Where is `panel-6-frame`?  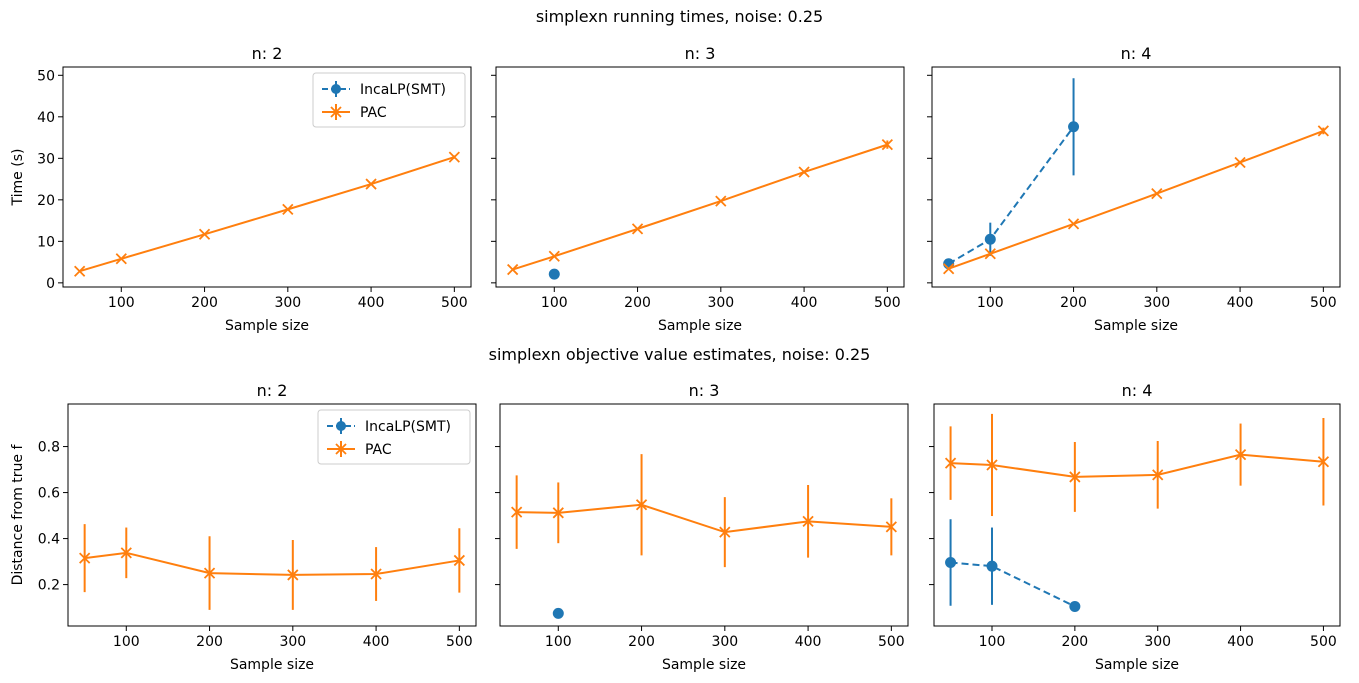
panel-6-frame is located at coordinates (1137, 515).